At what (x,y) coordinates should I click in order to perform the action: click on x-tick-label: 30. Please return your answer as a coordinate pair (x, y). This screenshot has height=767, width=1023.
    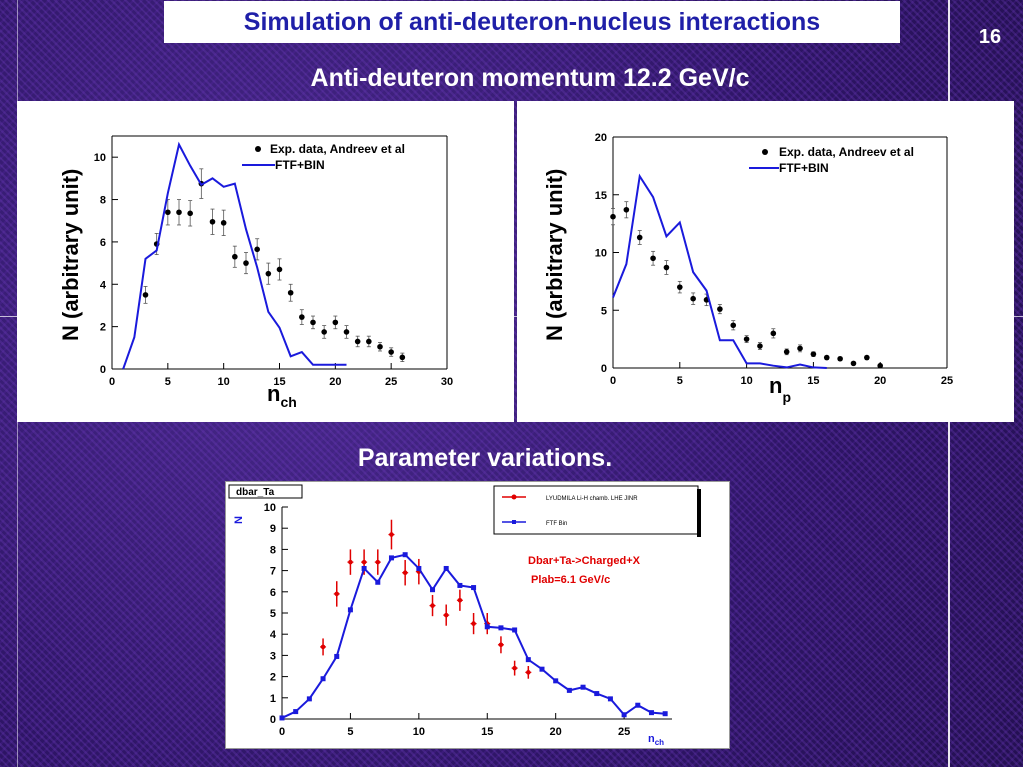
    Looking at the image, I should click on (447, 382).